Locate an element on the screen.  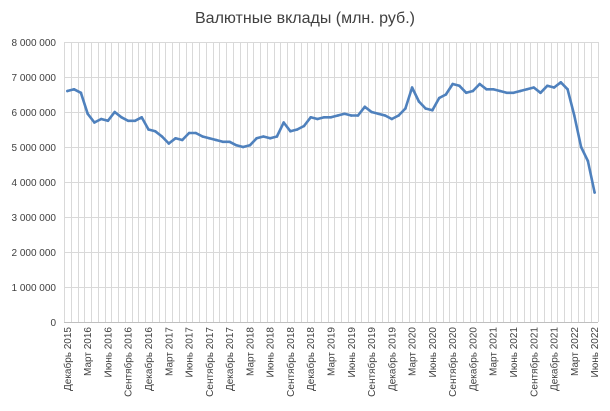
x-tick-label: Март 2018 is located at coordinates (250, 351).